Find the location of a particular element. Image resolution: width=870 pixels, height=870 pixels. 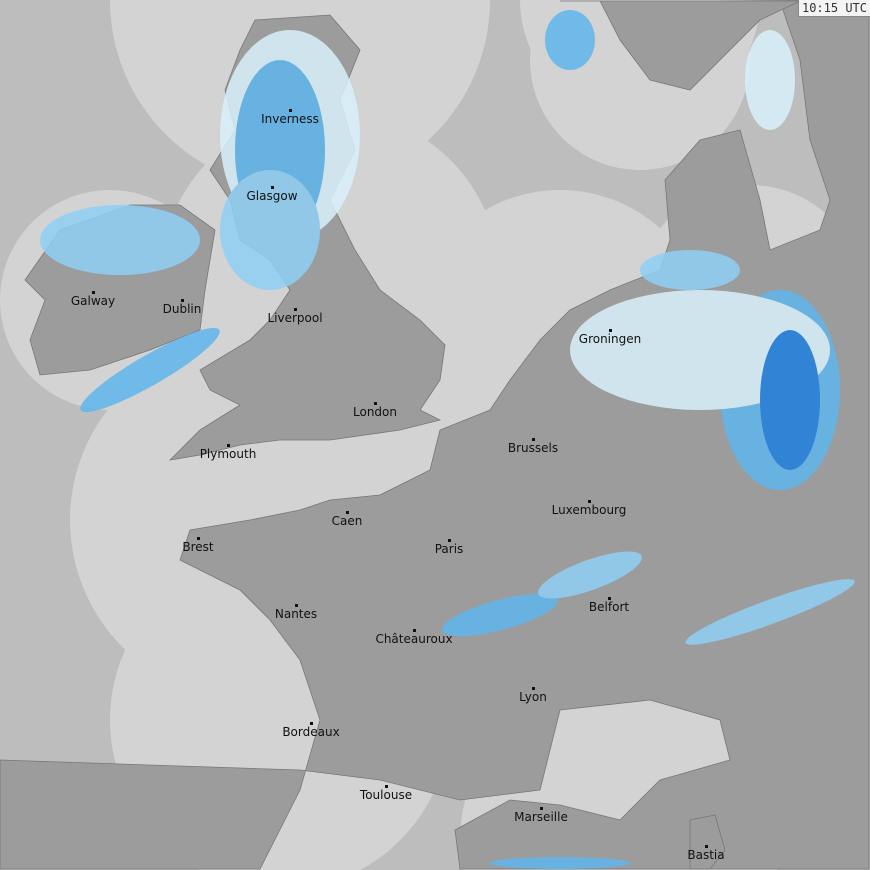

scandinavia is located at coordinates (680, 45).